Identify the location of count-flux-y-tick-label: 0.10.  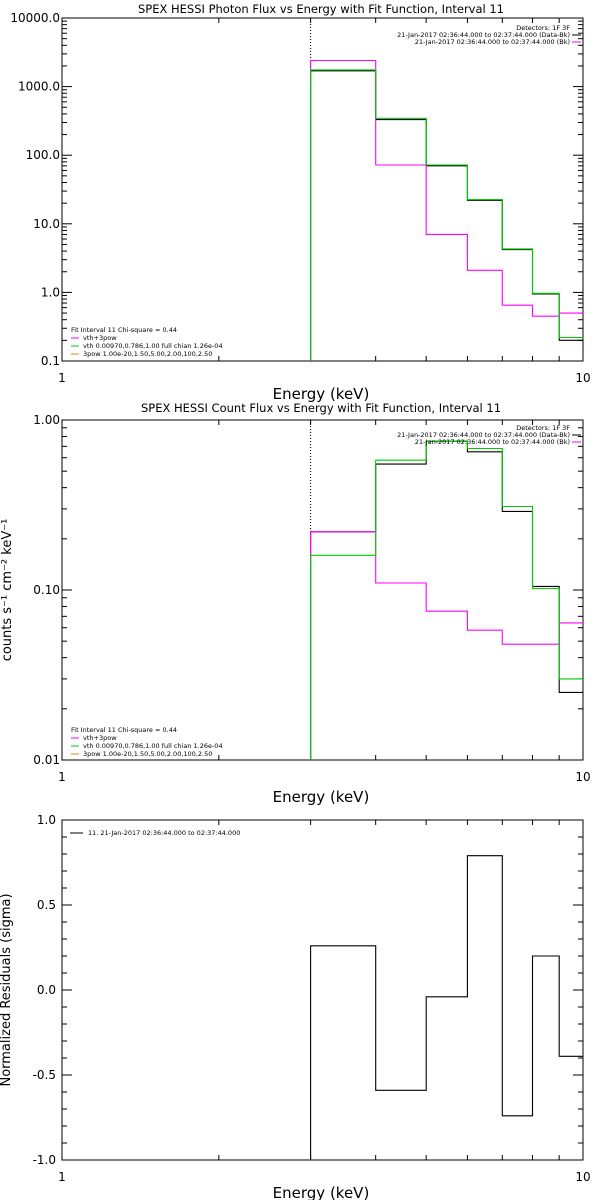
(46, 590).